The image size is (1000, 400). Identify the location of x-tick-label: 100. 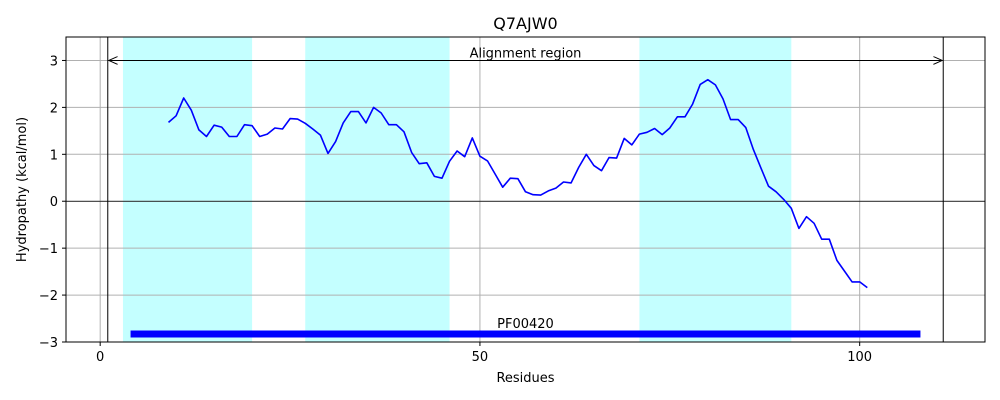
(859, 357).